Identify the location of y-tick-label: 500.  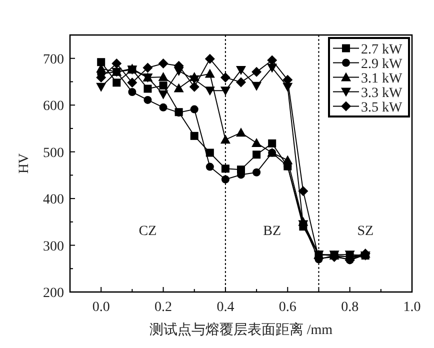
(53, 153).